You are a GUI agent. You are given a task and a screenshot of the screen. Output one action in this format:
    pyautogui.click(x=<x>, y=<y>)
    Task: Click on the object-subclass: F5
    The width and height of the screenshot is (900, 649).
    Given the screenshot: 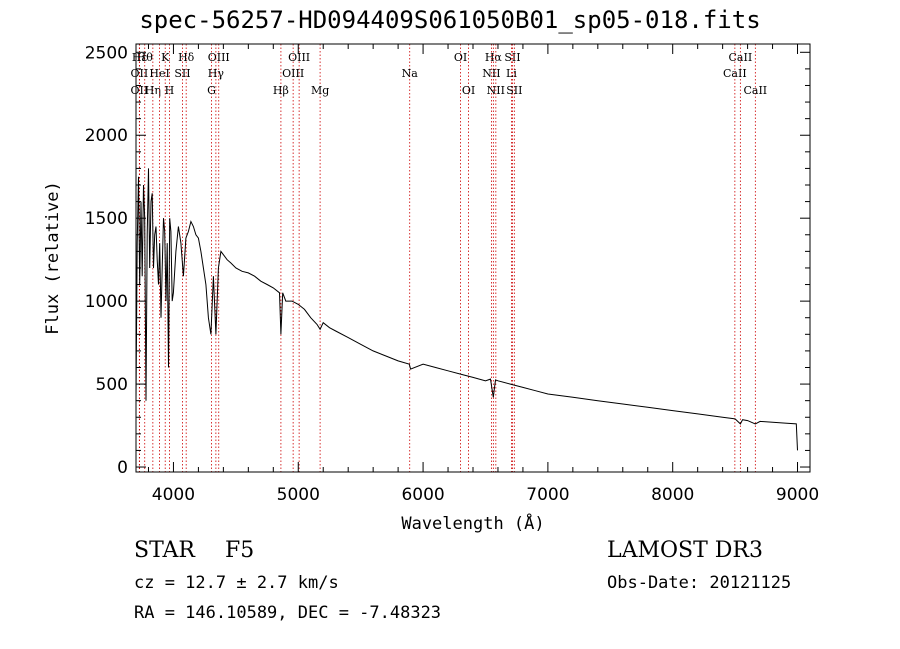 What is the action you would take?
    pyautogui.click(x=240, y=550)
    